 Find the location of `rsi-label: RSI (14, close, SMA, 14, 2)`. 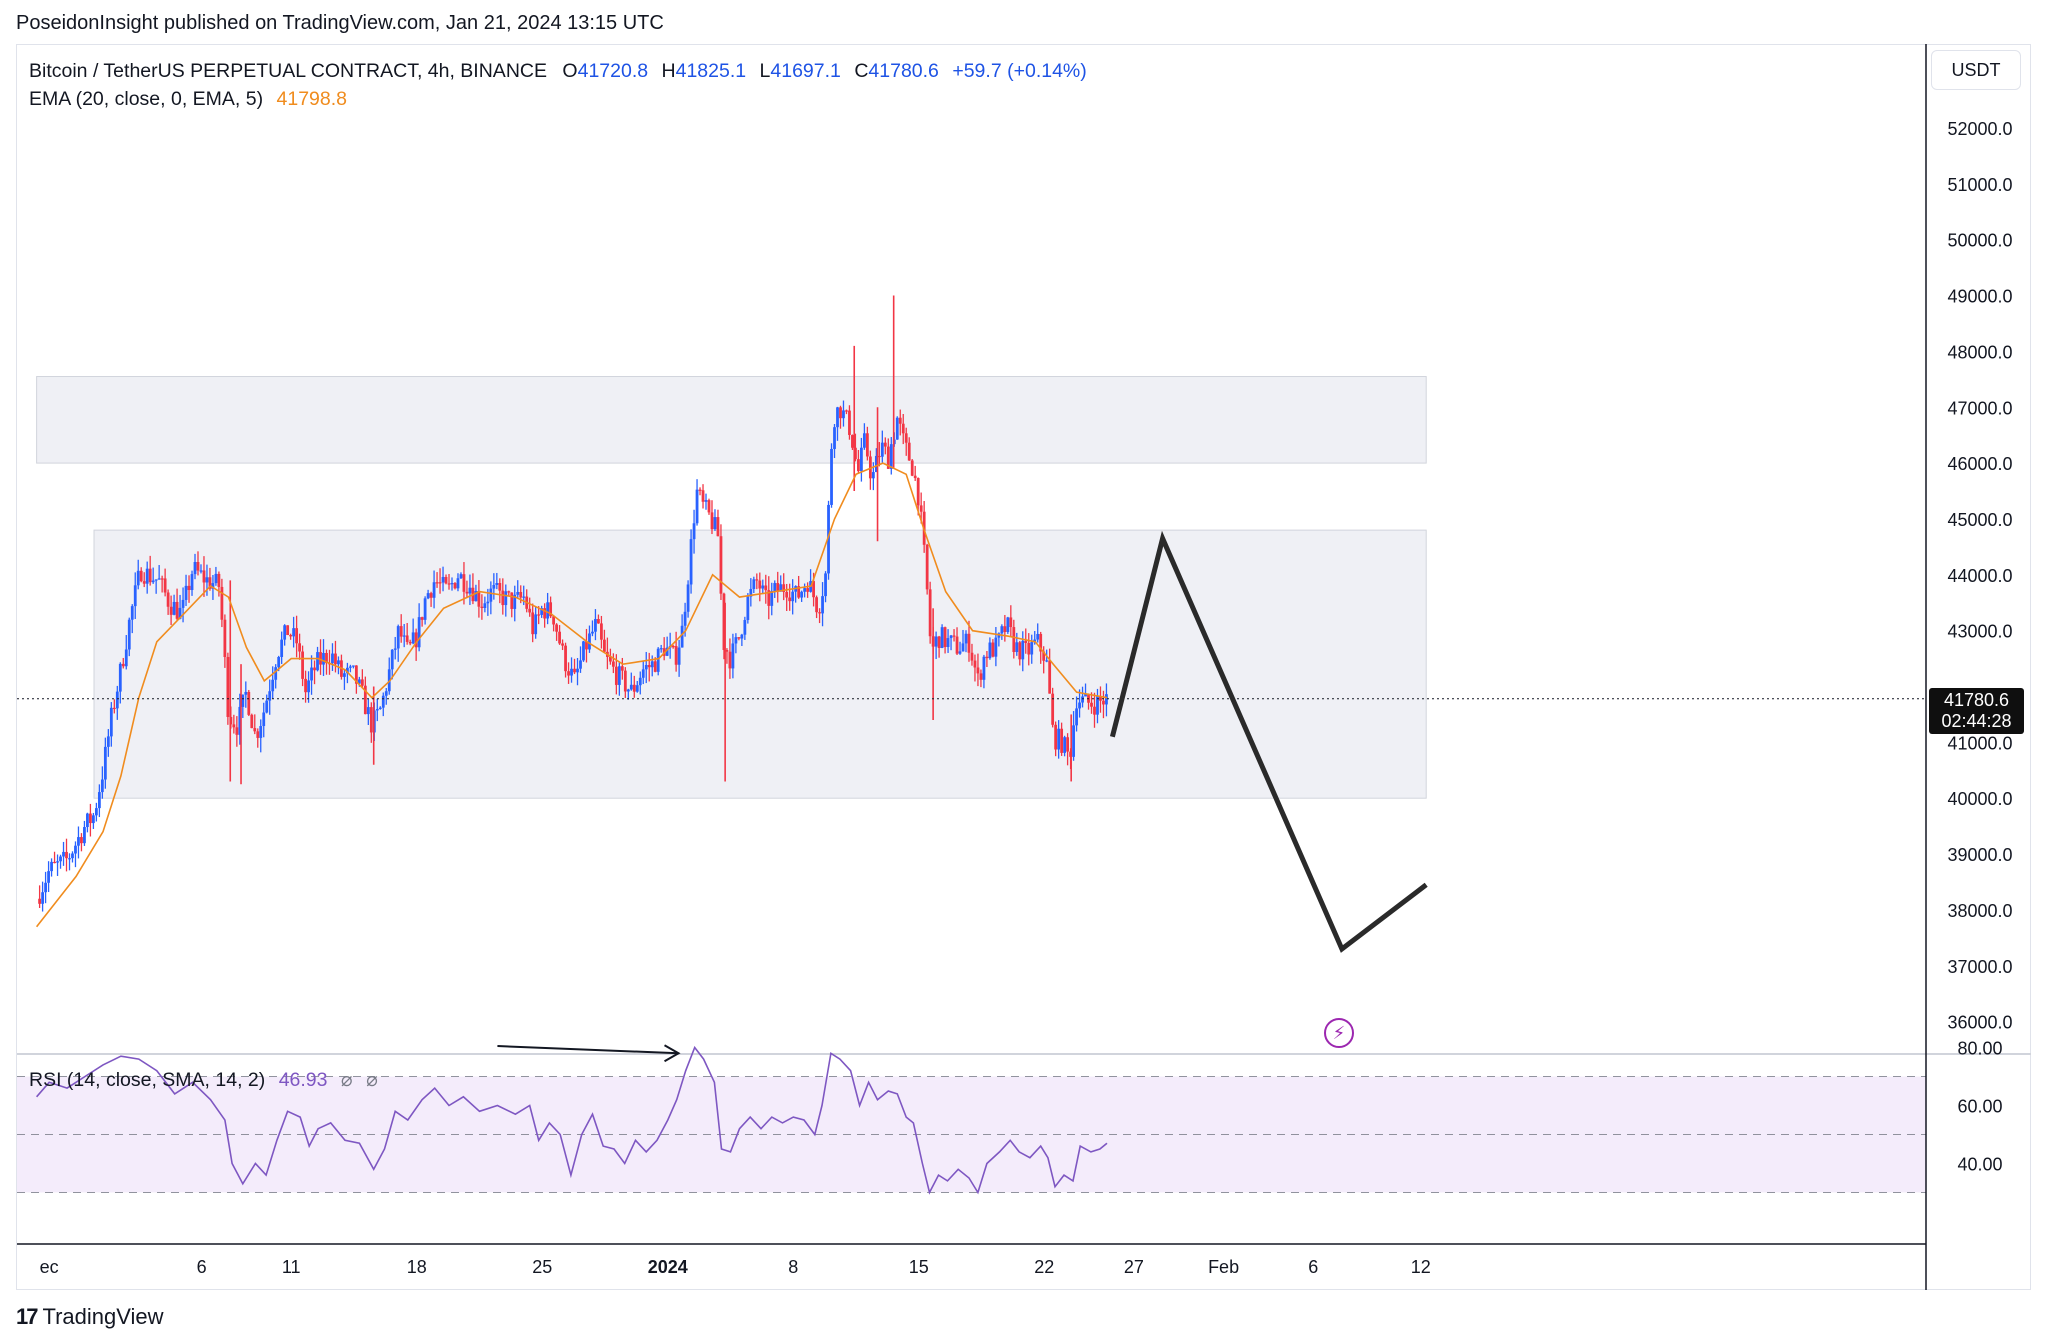

rsi-label: RSI (14, close, SMA, 14, 2) is located at coordinates (147, 1080).